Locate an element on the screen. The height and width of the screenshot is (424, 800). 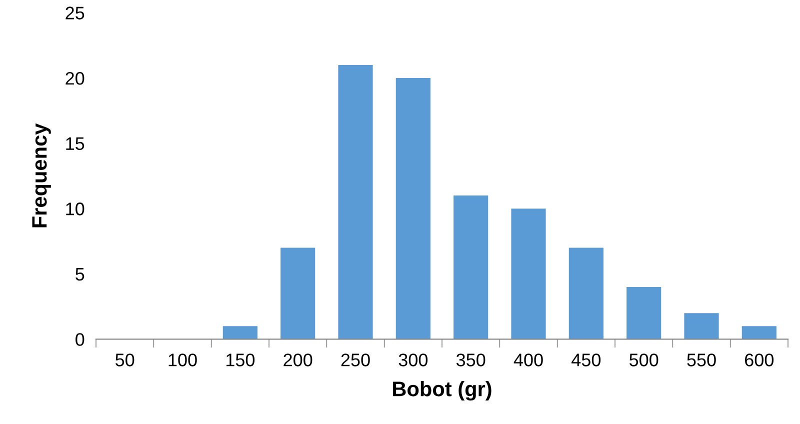
x-axis-title: Bobot (gr) is located at coordinates (442, 391).